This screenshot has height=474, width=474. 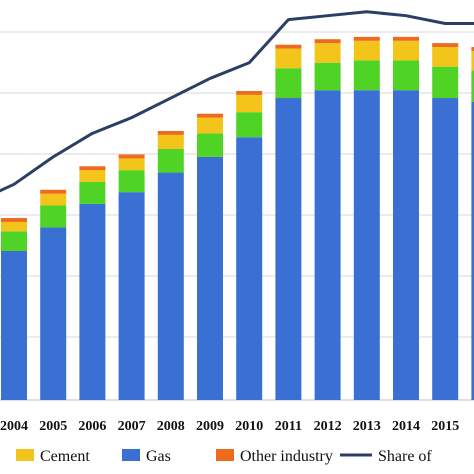 I want to click on x-tick-label: 2005, so click(x=53, y=426).